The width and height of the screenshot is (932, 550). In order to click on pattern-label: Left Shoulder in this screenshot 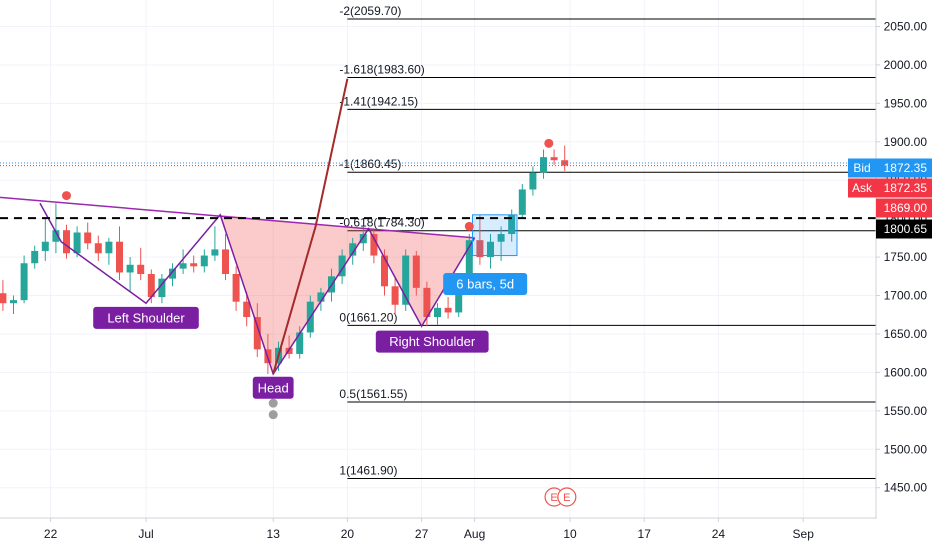, I will do `click(146, 317)`.